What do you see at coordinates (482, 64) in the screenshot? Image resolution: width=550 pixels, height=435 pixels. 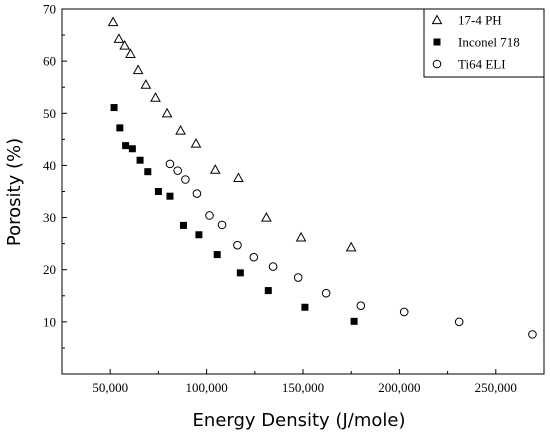 I see `legend-label: Ti64 ELI` at bounding box center [482, 64].